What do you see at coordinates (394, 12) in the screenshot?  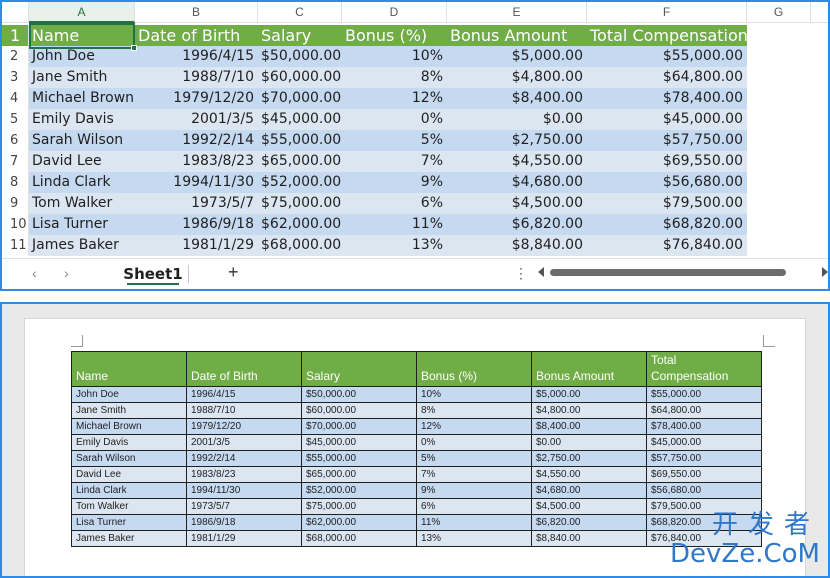 I see `column-header-d: D` at bounding box center [394, 12].